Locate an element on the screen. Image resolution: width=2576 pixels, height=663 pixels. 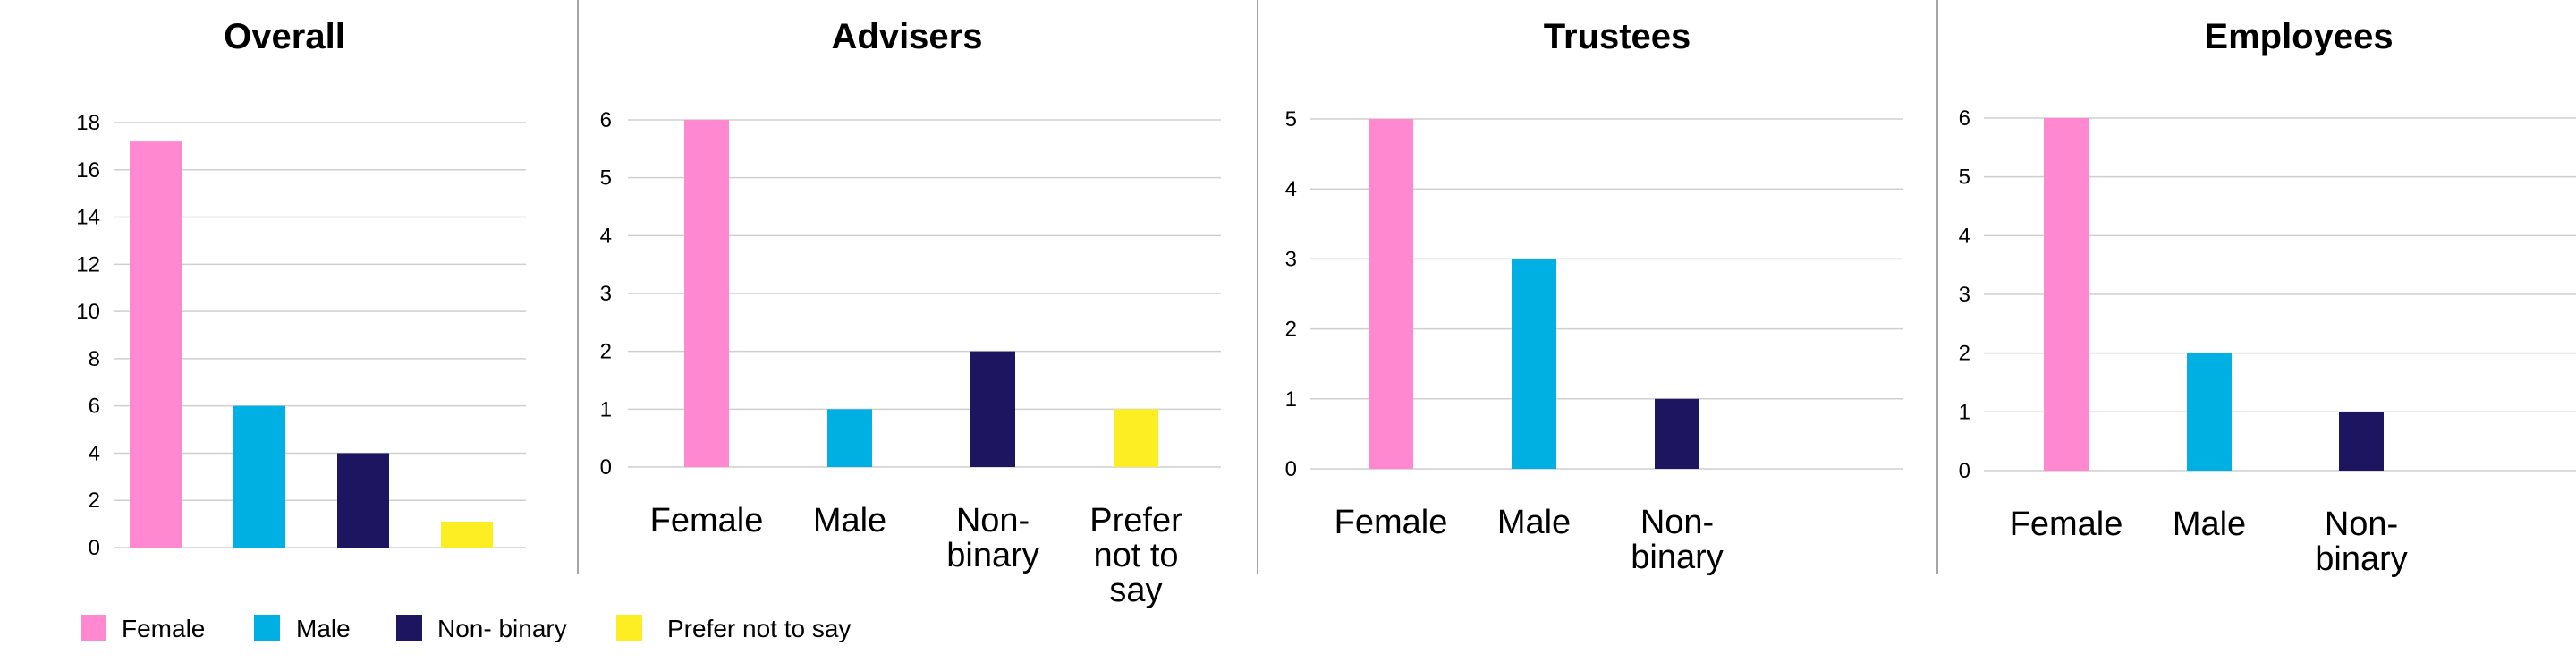
y-tick-label: 16 is located at coordinates (88, 170).